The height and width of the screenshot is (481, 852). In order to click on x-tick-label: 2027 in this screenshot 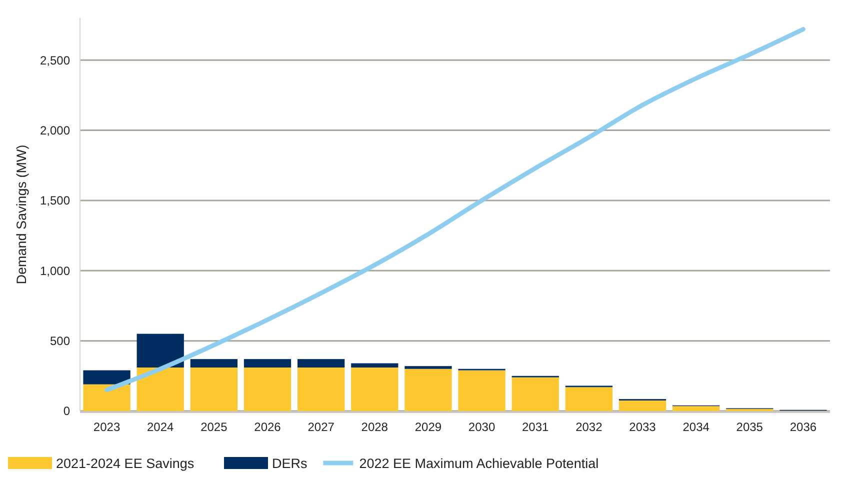, I will do `click(321, 427)`.